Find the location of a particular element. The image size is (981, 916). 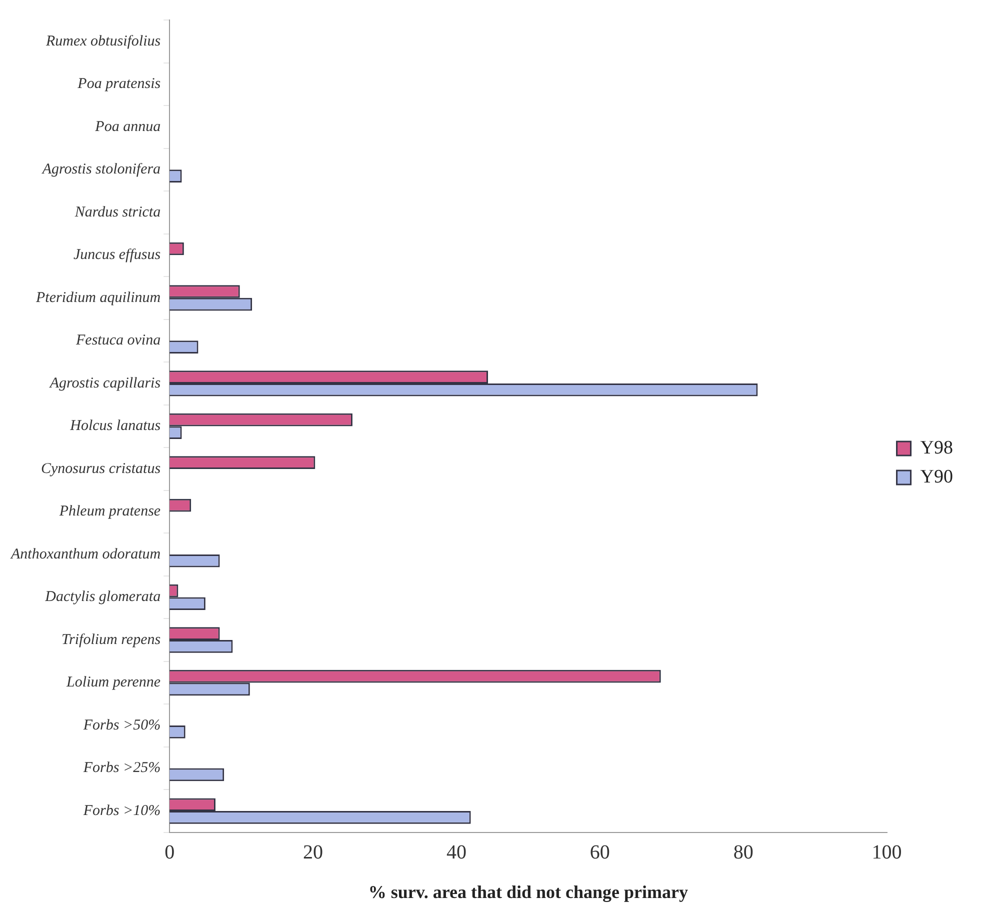

y-tick-label: Forbs >10% is located at coordinates (121, 810).